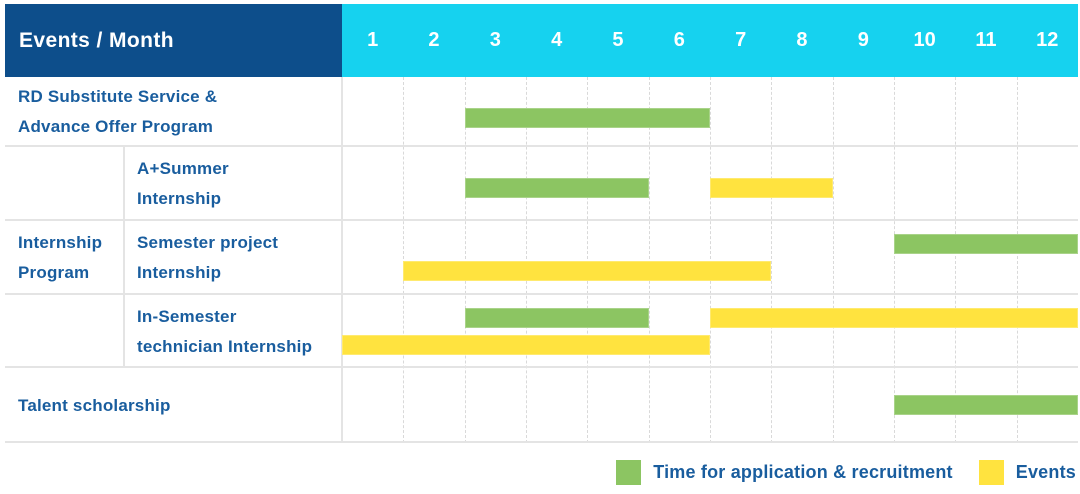 The image size is (1080, 494). I want to click on corner-cell: Events / Month, so click(173, 40).